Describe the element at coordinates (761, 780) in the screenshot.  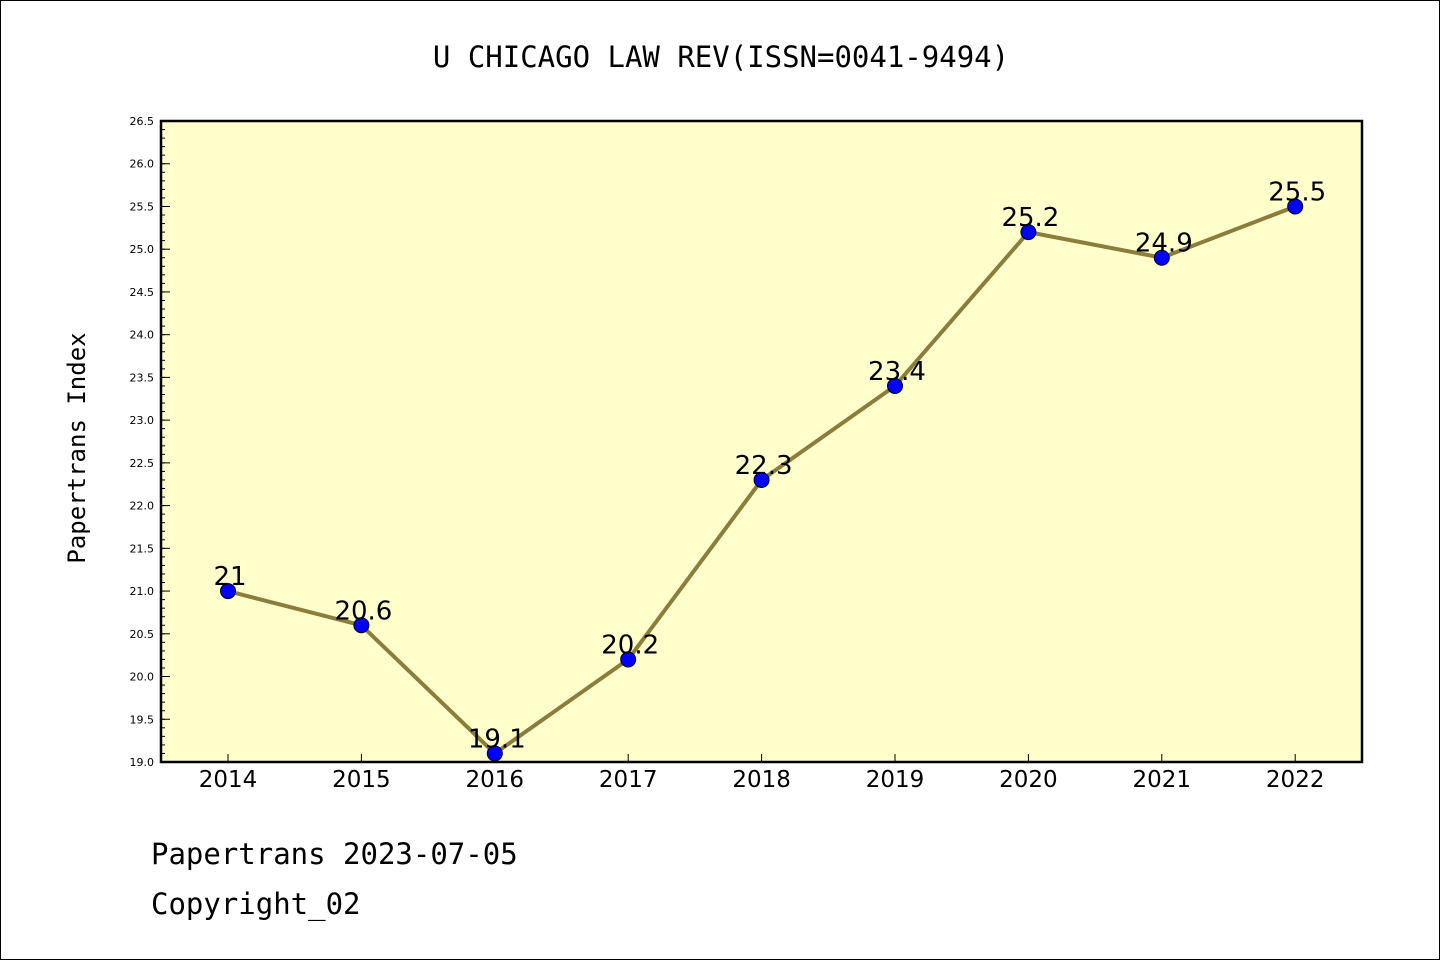
I see `x-tick-label: 2018` at that location.